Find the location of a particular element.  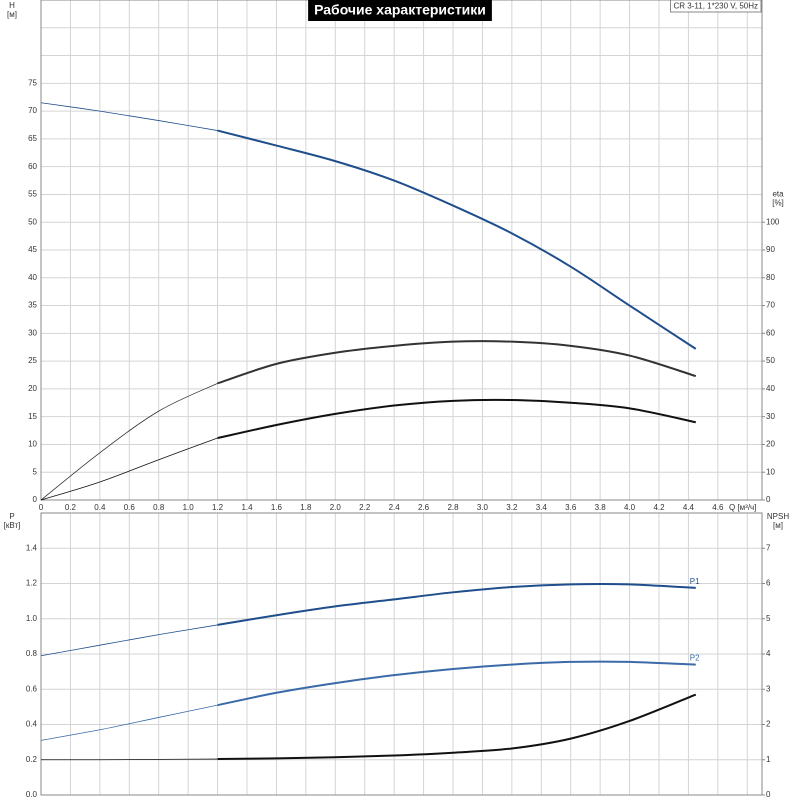

y2-tick-label: 90 is located at coordinates (770, 249).